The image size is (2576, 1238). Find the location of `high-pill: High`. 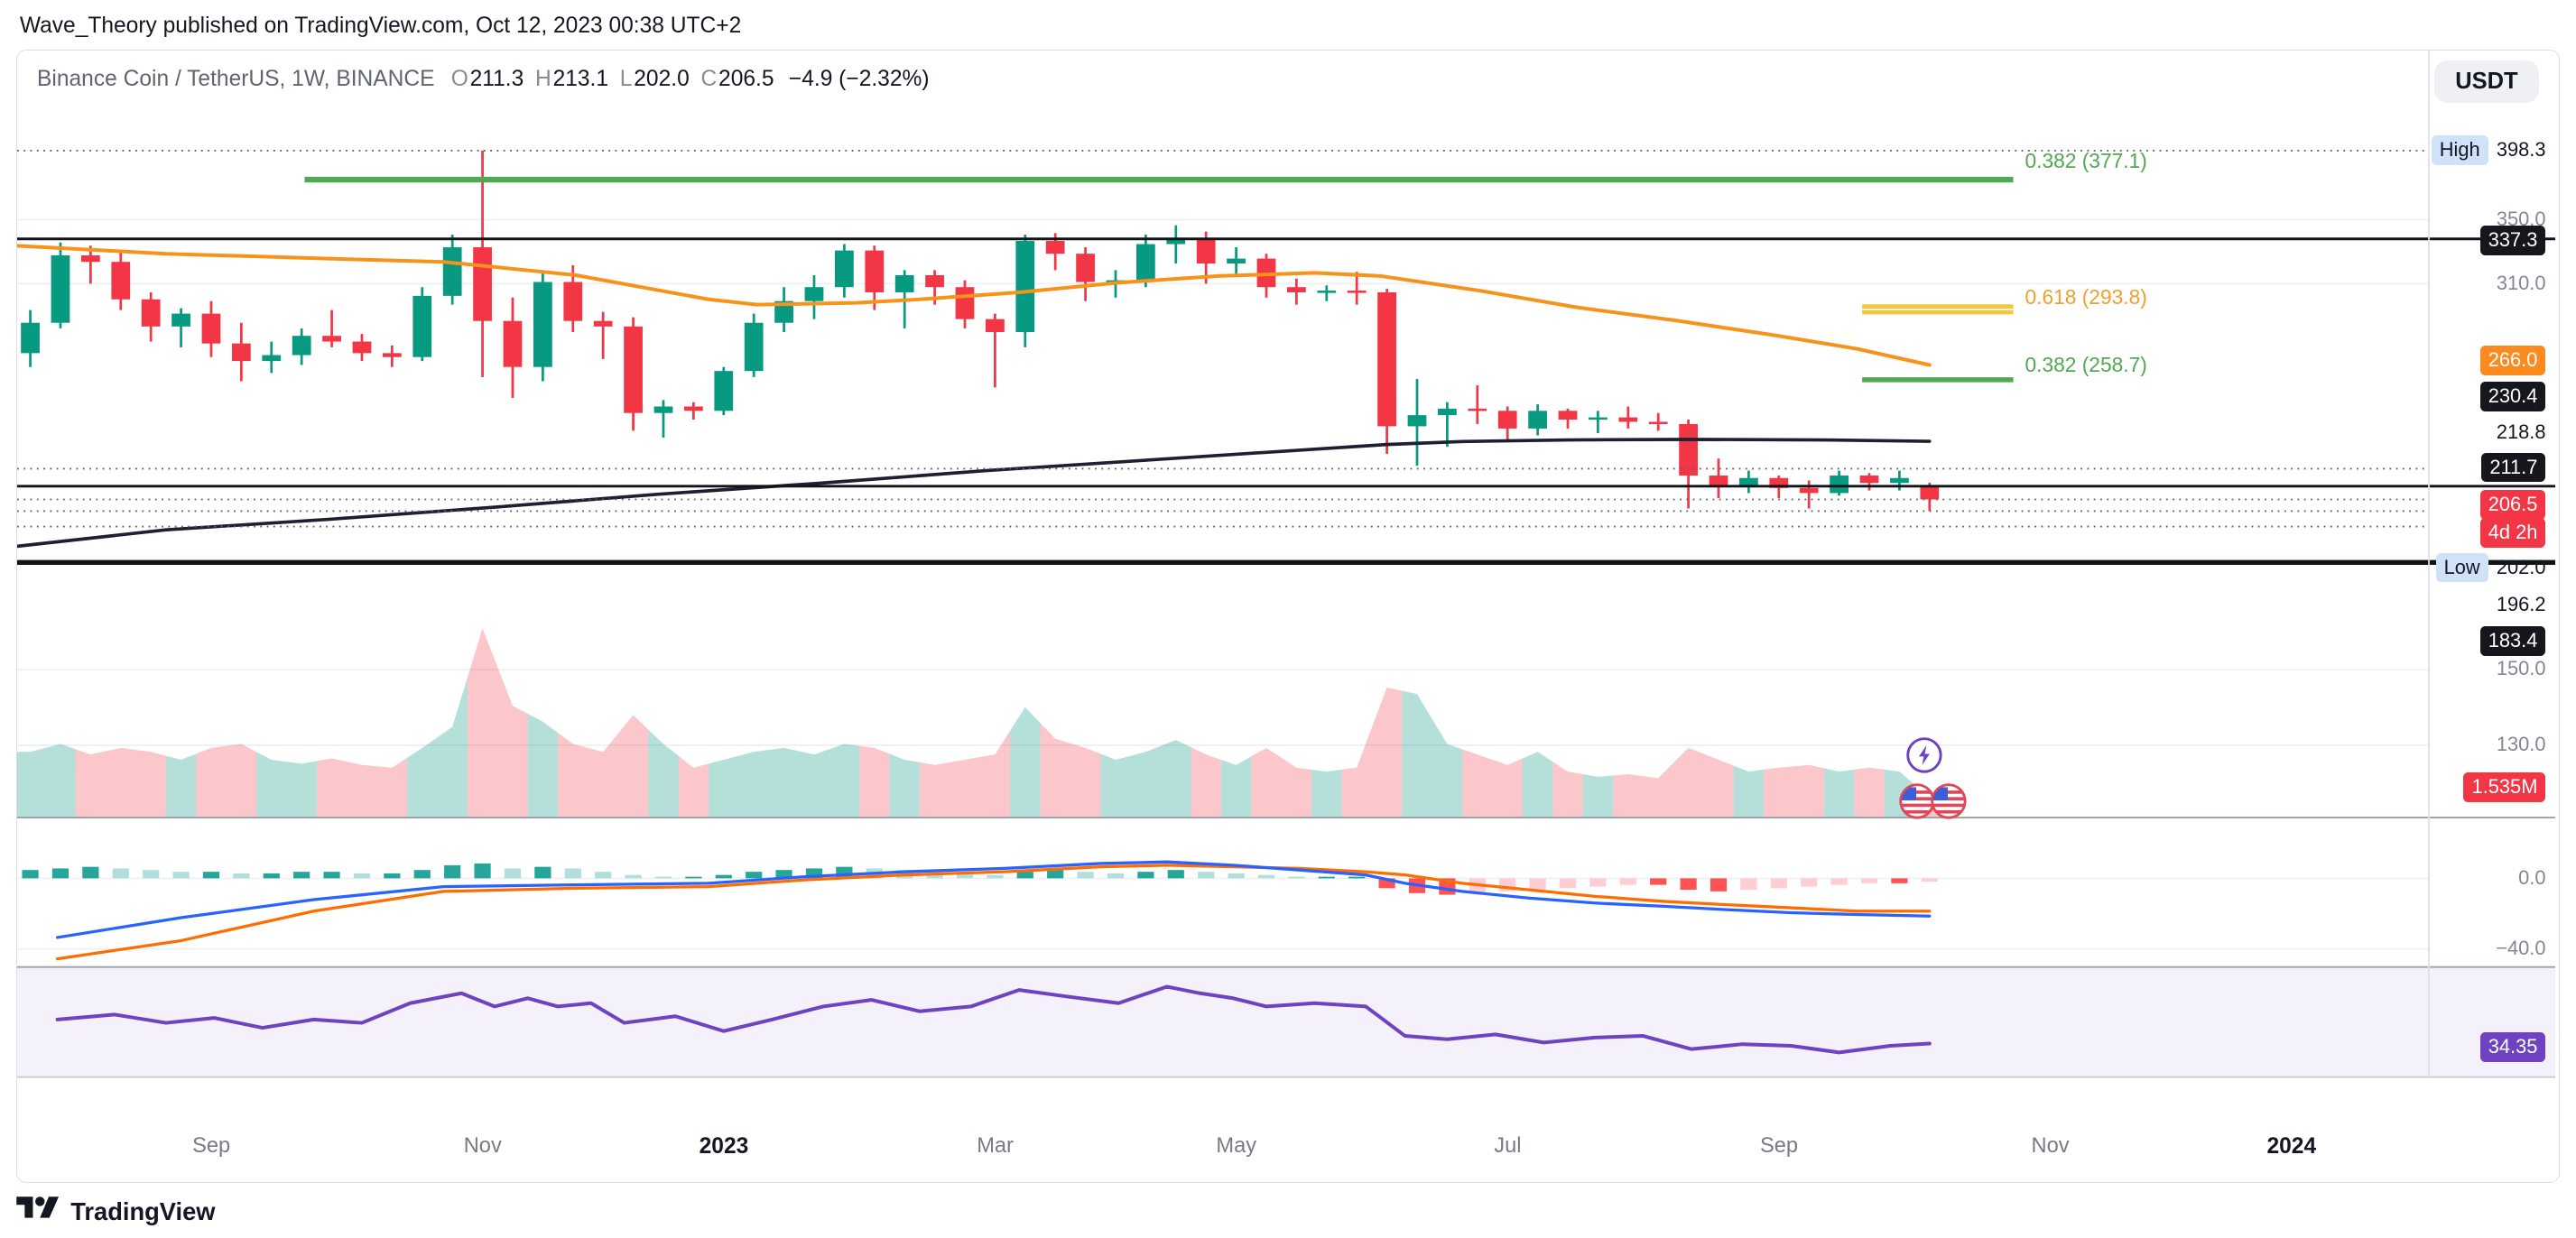

high-pill: High is located at coordinates (2459, 150).